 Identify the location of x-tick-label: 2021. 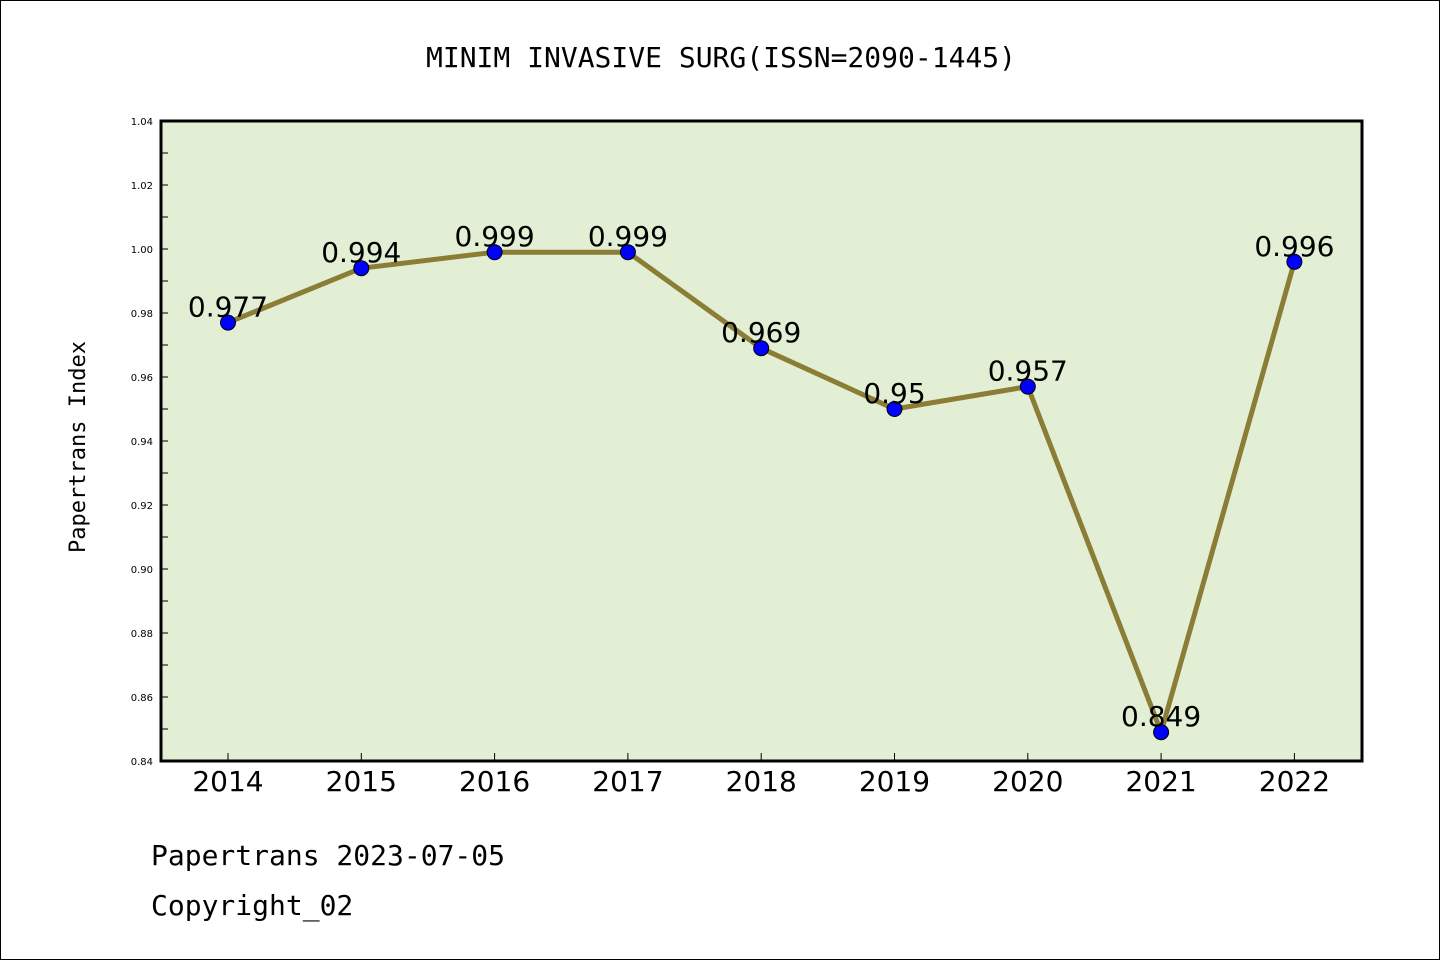
(1160, 781).